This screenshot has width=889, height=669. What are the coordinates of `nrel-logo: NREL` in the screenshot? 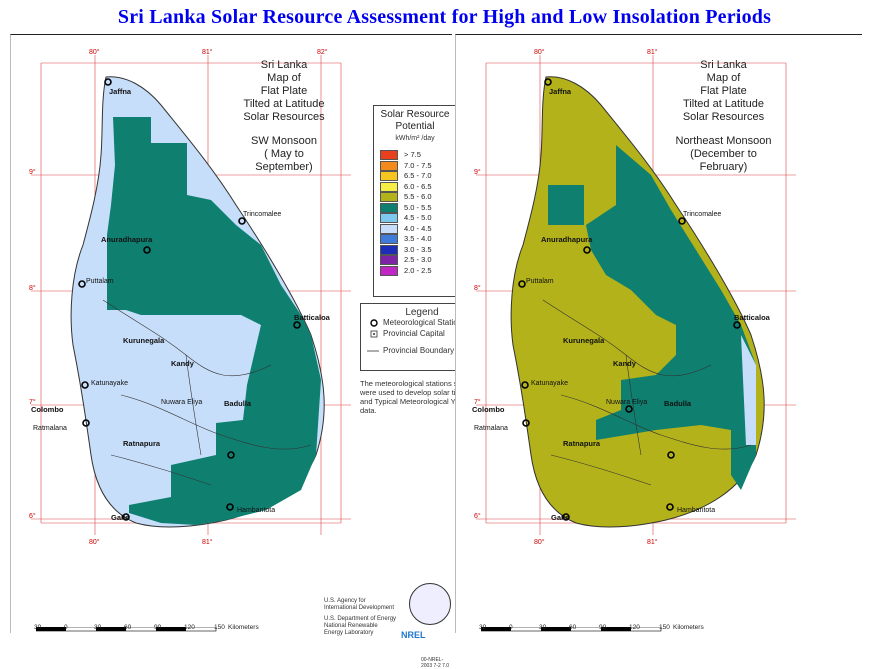 It's located at (413, 635).